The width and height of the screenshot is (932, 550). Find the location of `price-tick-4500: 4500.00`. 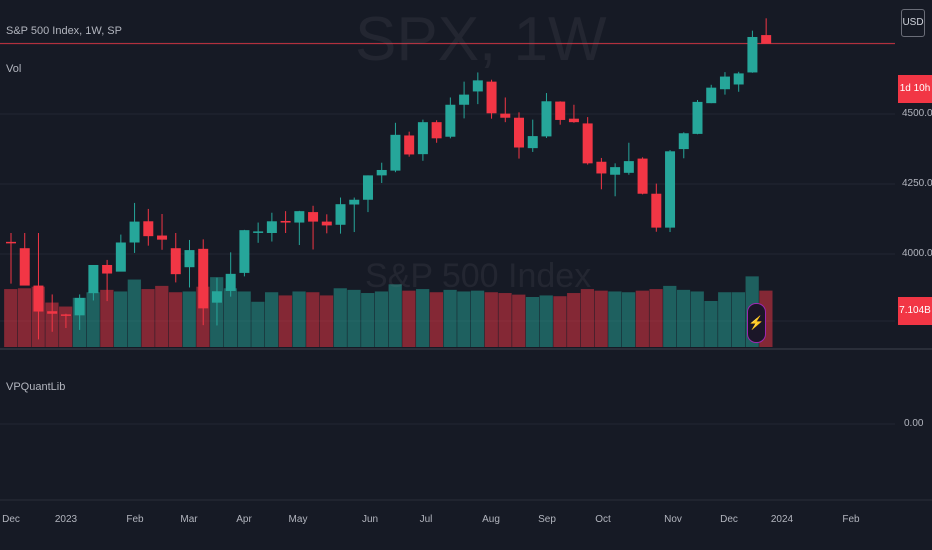

price-tick-4500: 4500.00 is located at coordinates (917, 113).